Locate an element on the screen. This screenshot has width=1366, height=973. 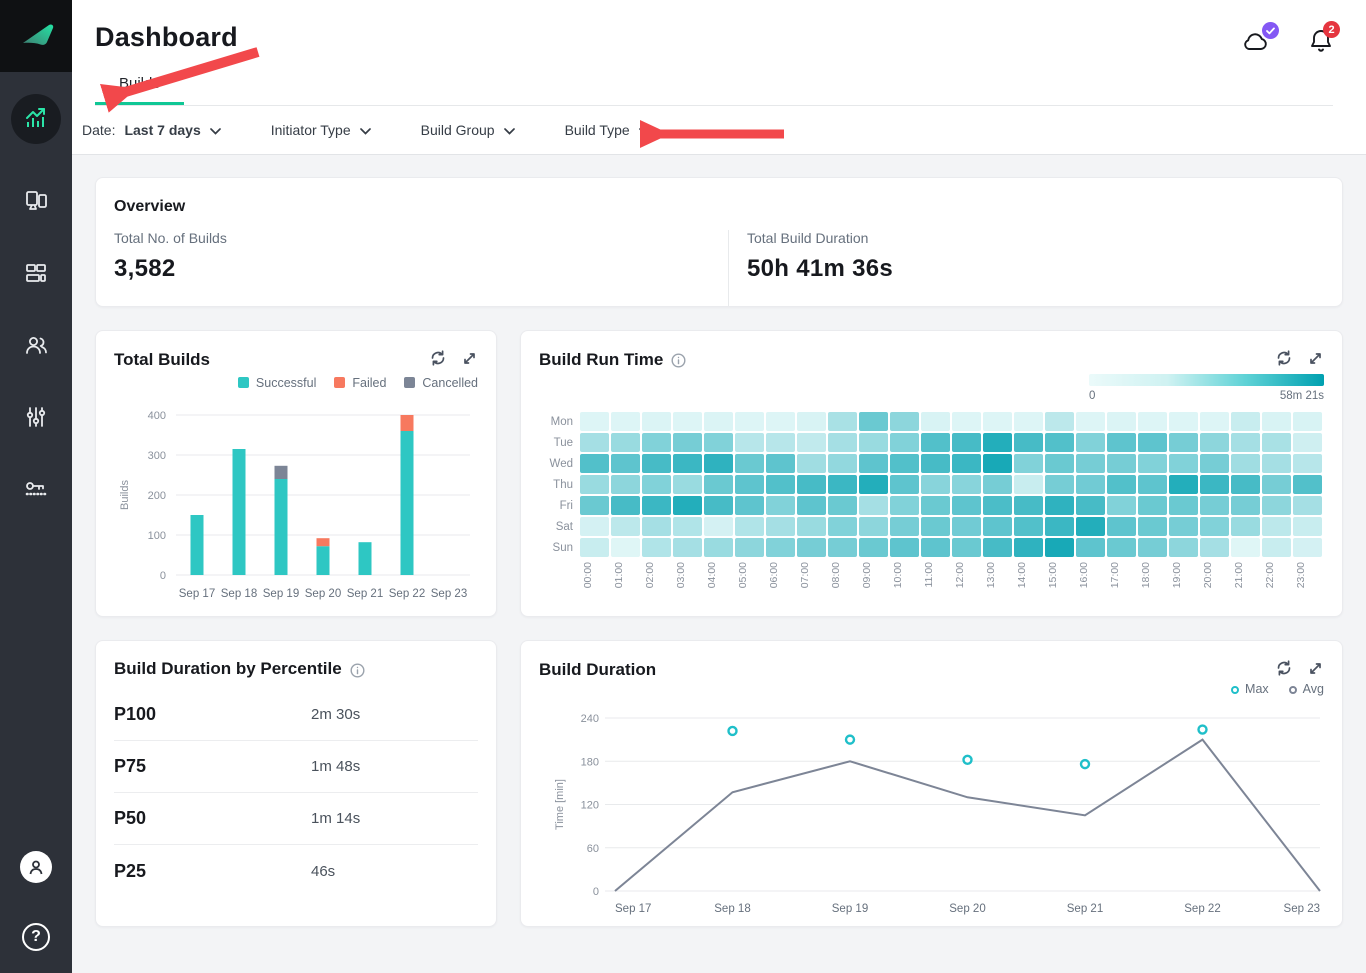
info-icon is located at coordinates (678, 360).